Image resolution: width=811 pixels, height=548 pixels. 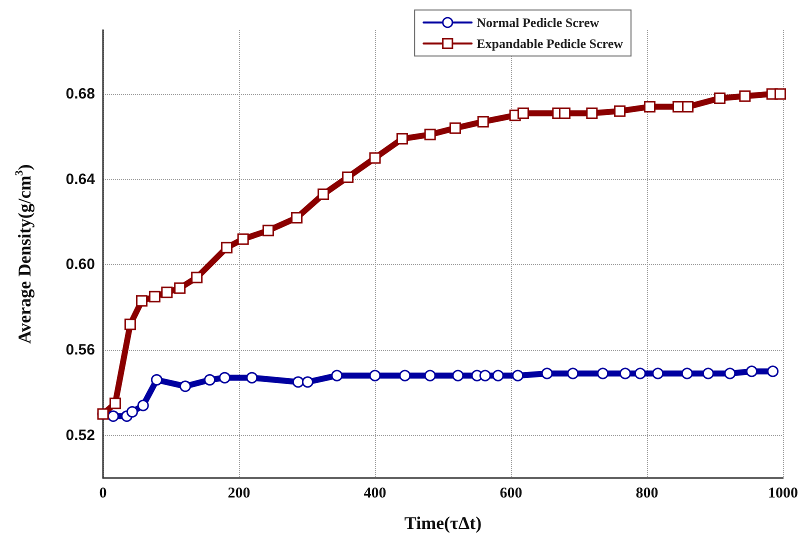 I want to click on legend-label: Expandable Pedicle Screw, so click(x=550, y=43).